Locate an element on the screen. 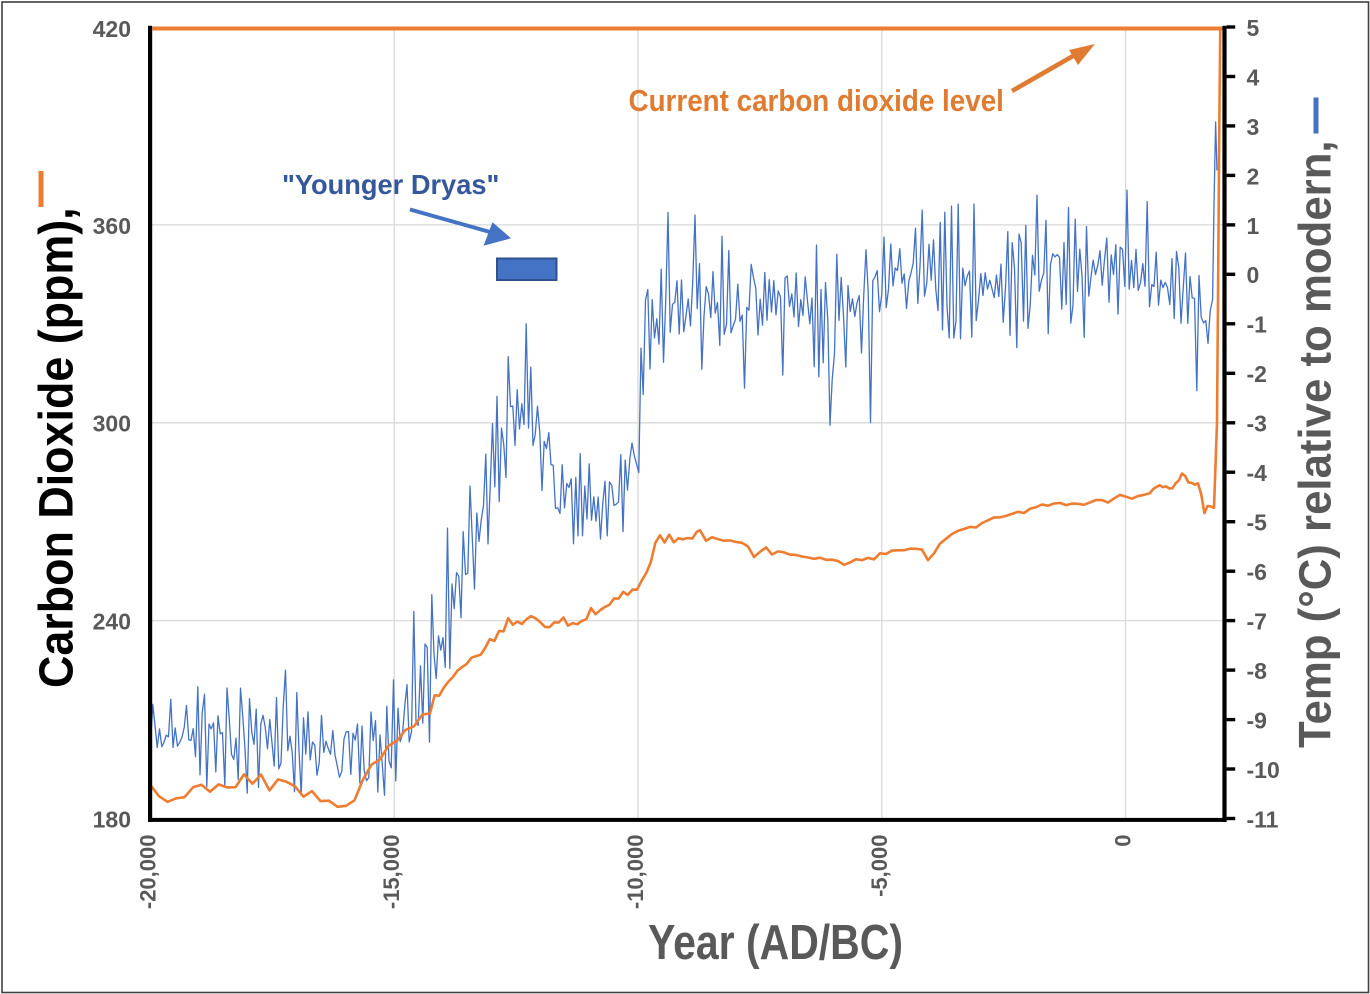  svg-text: 2 is located at coordinates (1253, 176).